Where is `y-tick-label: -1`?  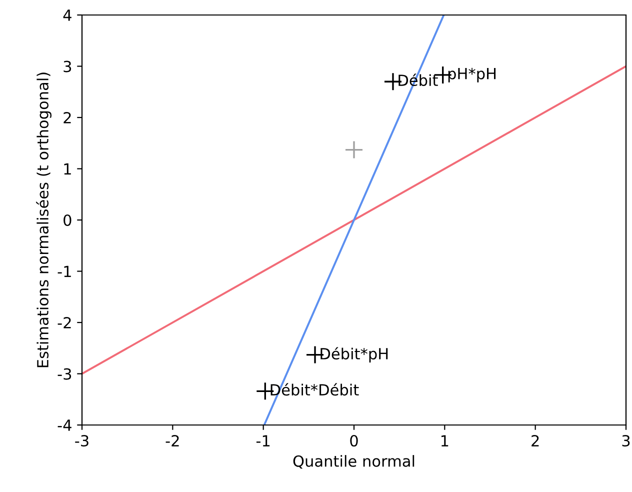 y-tick-label: -1 is located at coordinates (64, 272).